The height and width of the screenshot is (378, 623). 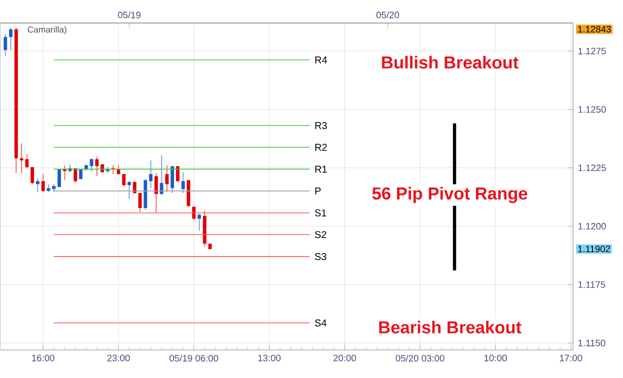 What do you see at coordinates (450, 62) in the screenshot?
I see `annotation: Bullish Breakout` at bounding box center [450, 62].